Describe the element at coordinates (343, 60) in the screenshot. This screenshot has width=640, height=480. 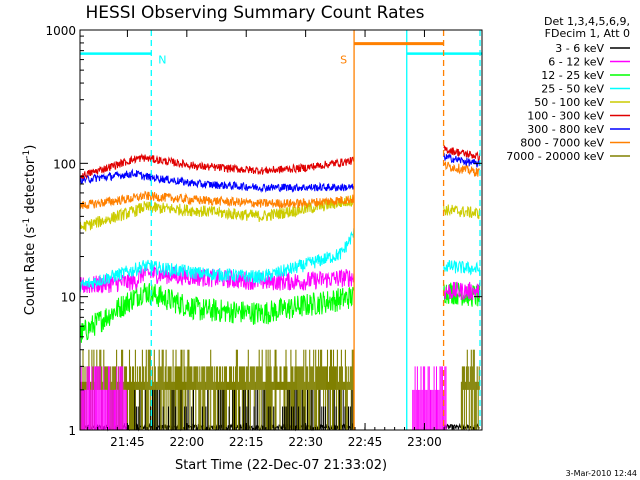
I see `annotation-s: S` at that location.